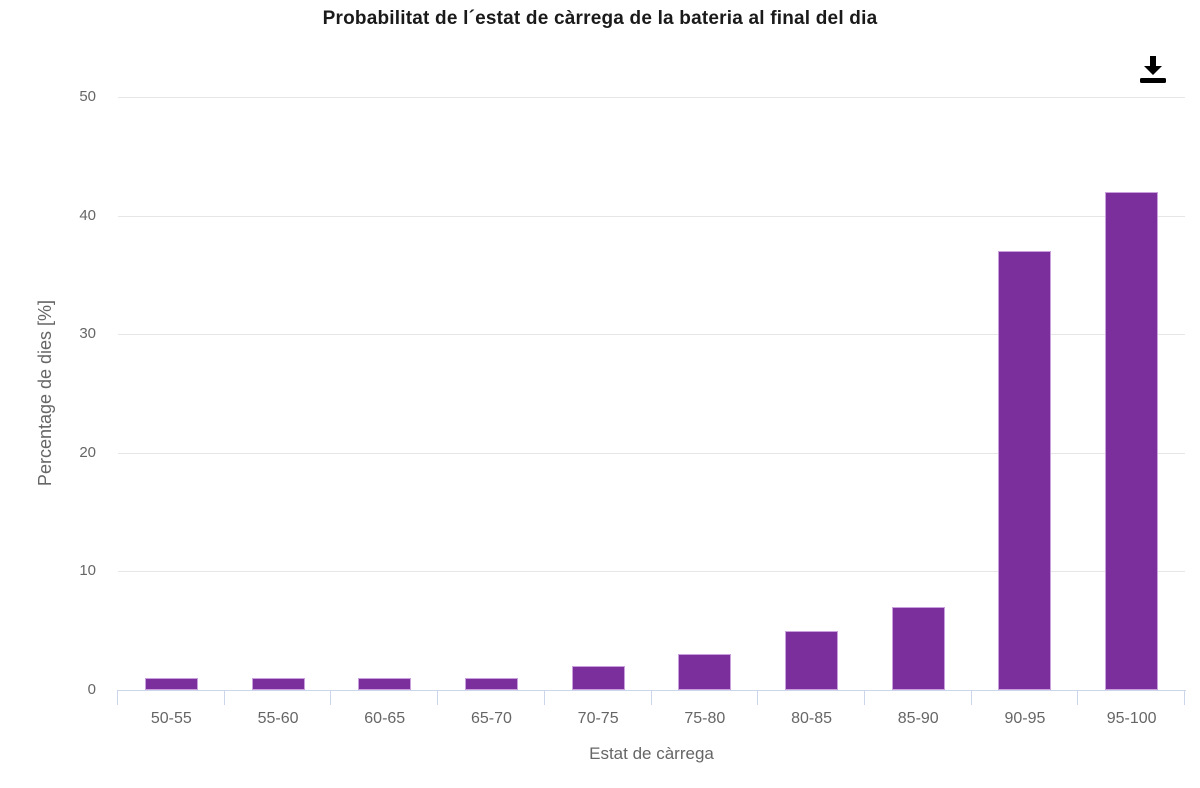 The image size is (1200, 788). I want to click on x-tick-label-55-60: 55-60, so click(278, 718).